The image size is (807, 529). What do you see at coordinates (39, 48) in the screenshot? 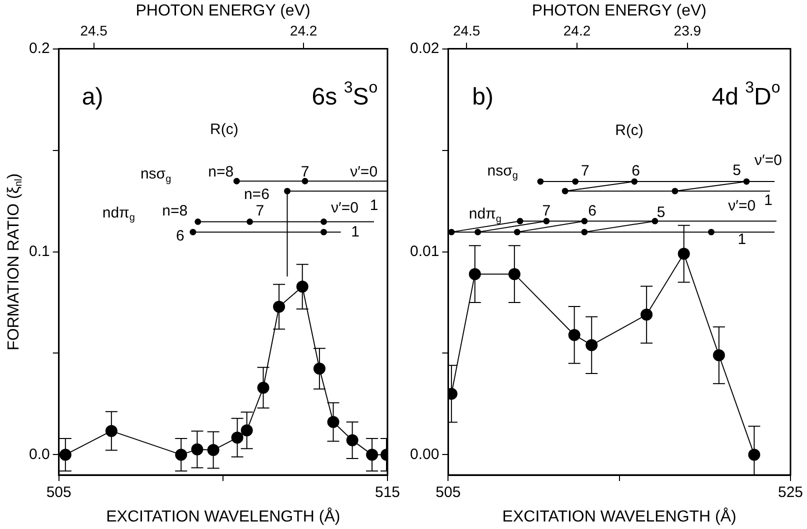
I see `y-tick-label: 0.2` at bounding box center [39, 48].